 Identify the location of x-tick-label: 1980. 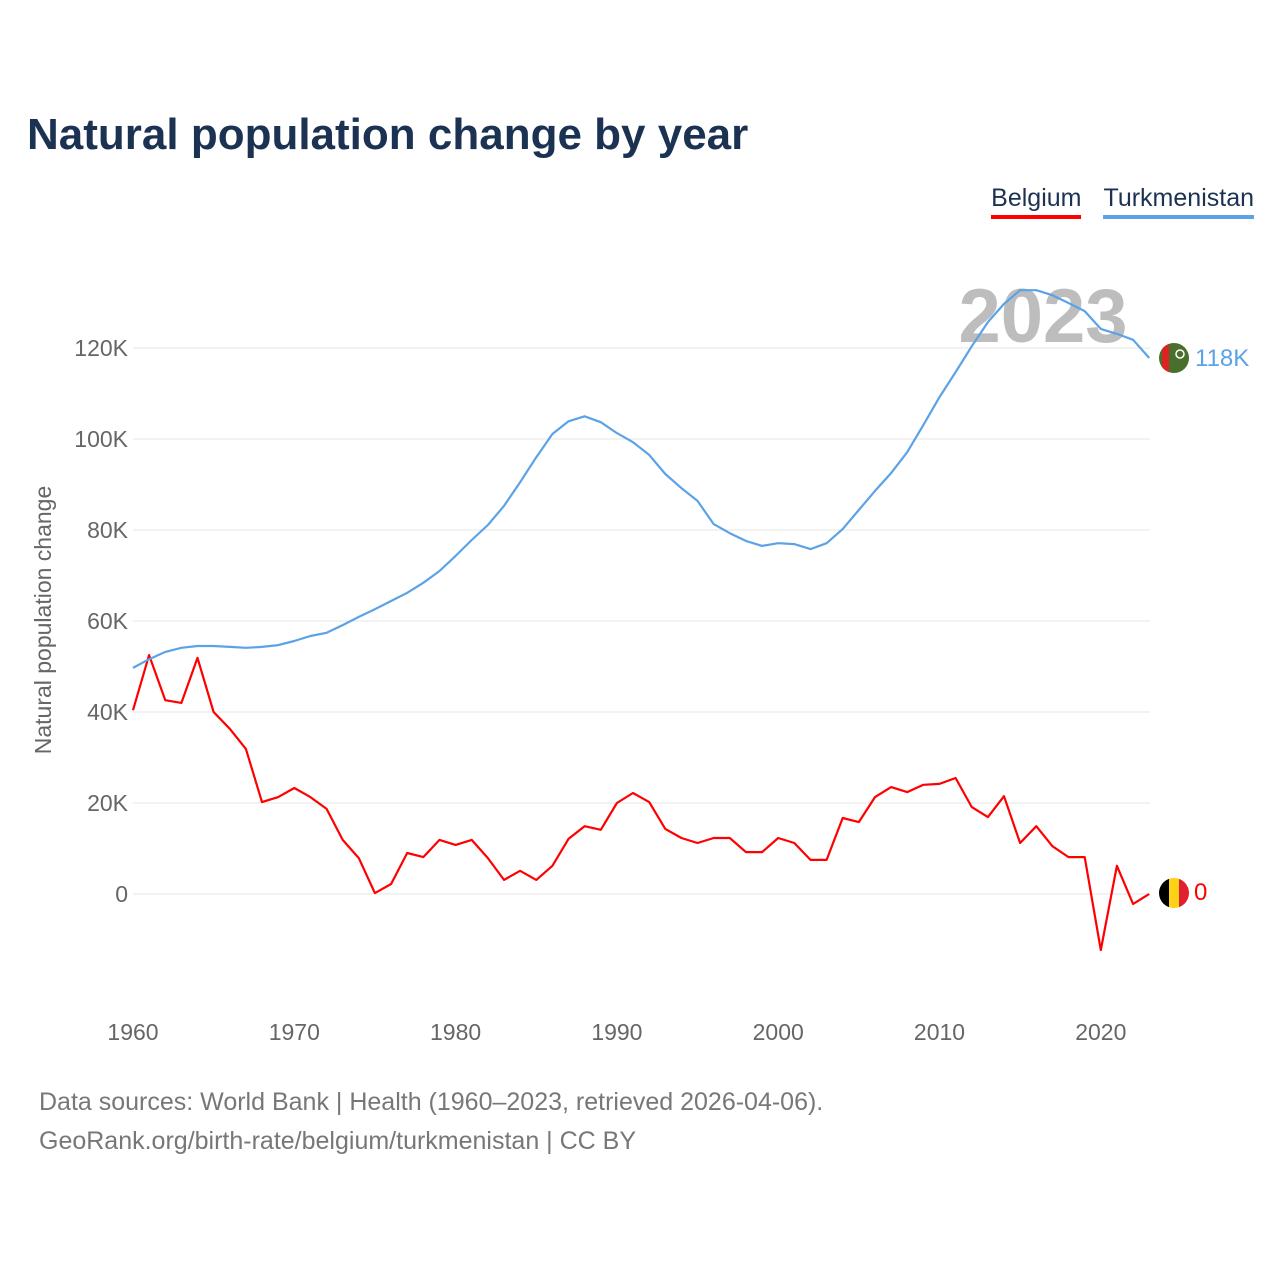
(455, 1032).